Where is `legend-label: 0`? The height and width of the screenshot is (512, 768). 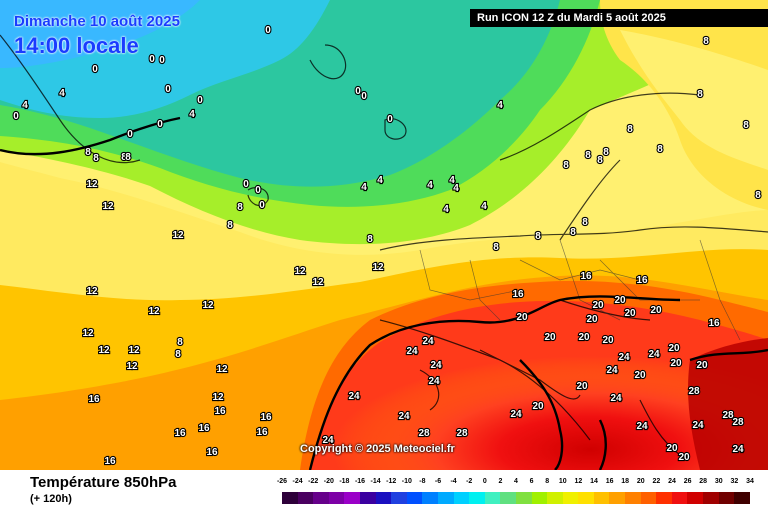
legend-label: 0 is located at coordinates (484, 481).